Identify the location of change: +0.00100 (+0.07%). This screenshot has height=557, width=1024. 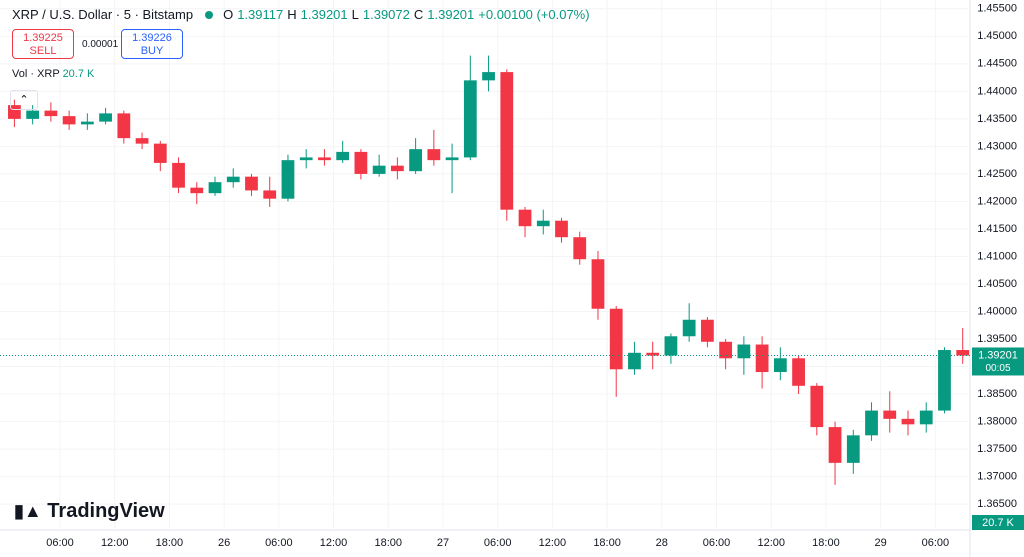
(534, 14).